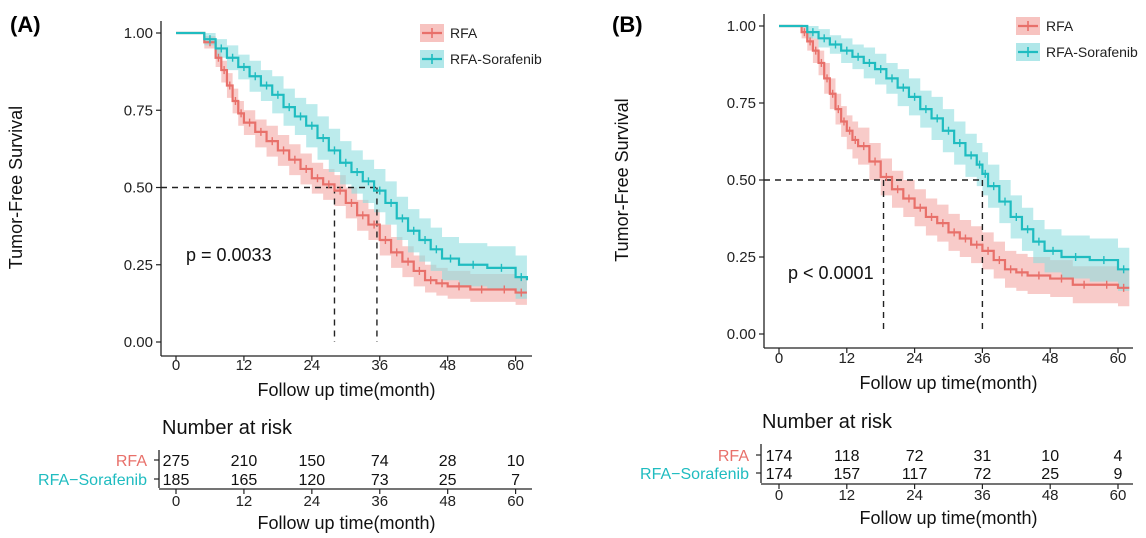  I want to click on risk-table-value: 120, so click(311, 480).